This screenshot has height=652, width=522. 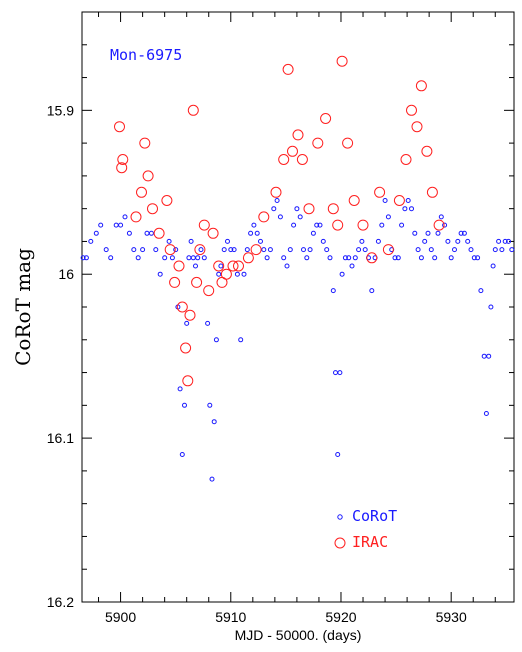 What do you see at coordinates (340, 543) in the screenshot?
I see `legend-irac-marker` at bounding box center [340, 543].